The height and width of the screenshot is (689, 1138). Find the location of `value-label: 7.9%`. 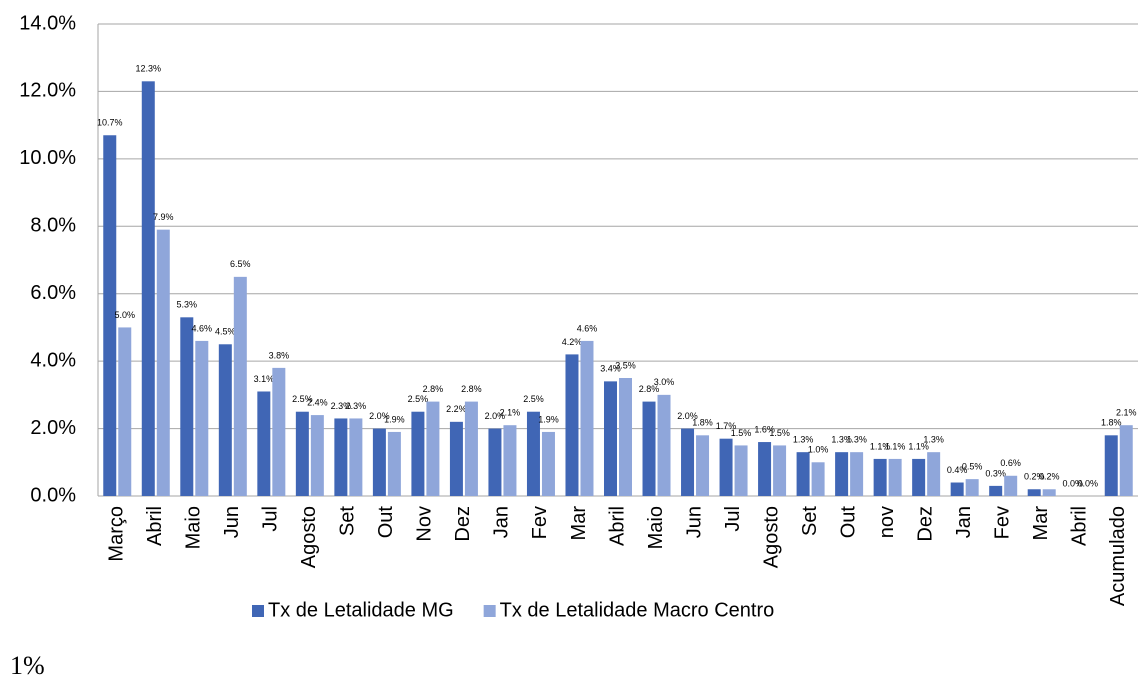

value-label: 7.9% is located at coordinates (163, 217).